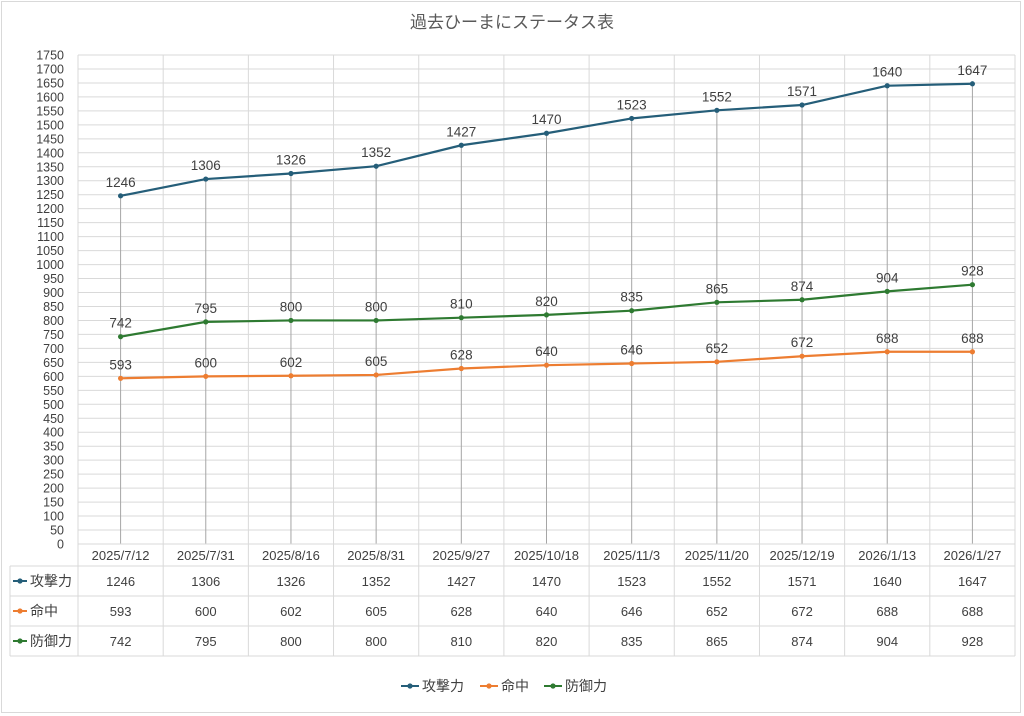 This screenshot has width=1024, height=716. I want to click on y-tick-label: 100, so click(53, 517).